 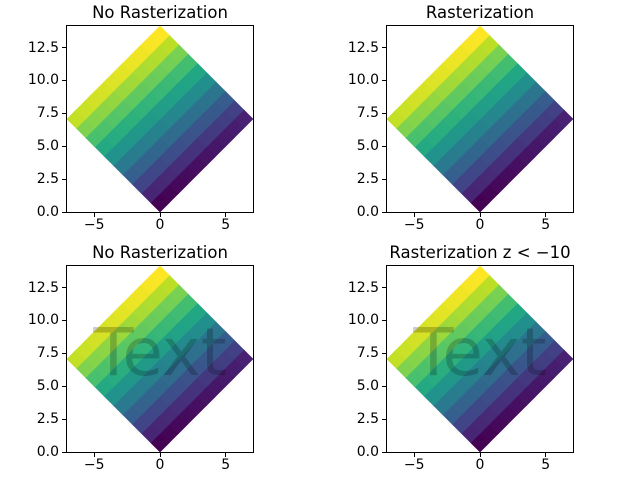 What do you see at coordinates (480, 252) in the screenshot?
I see `subplot-title: Rasterization z < −10` at bounding box center [480, 252].